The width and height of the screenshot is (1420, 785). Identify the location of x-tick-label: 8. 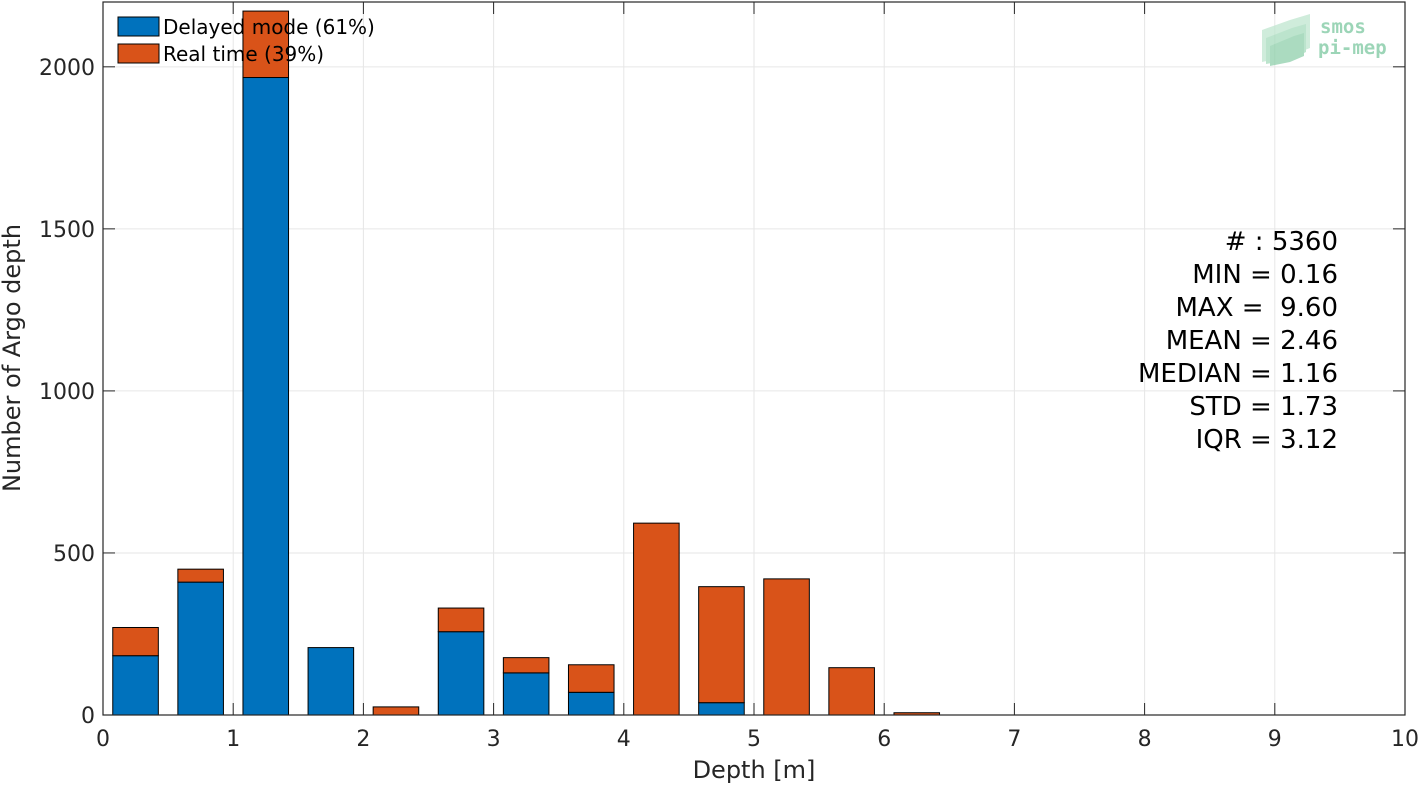
(1145, 739).